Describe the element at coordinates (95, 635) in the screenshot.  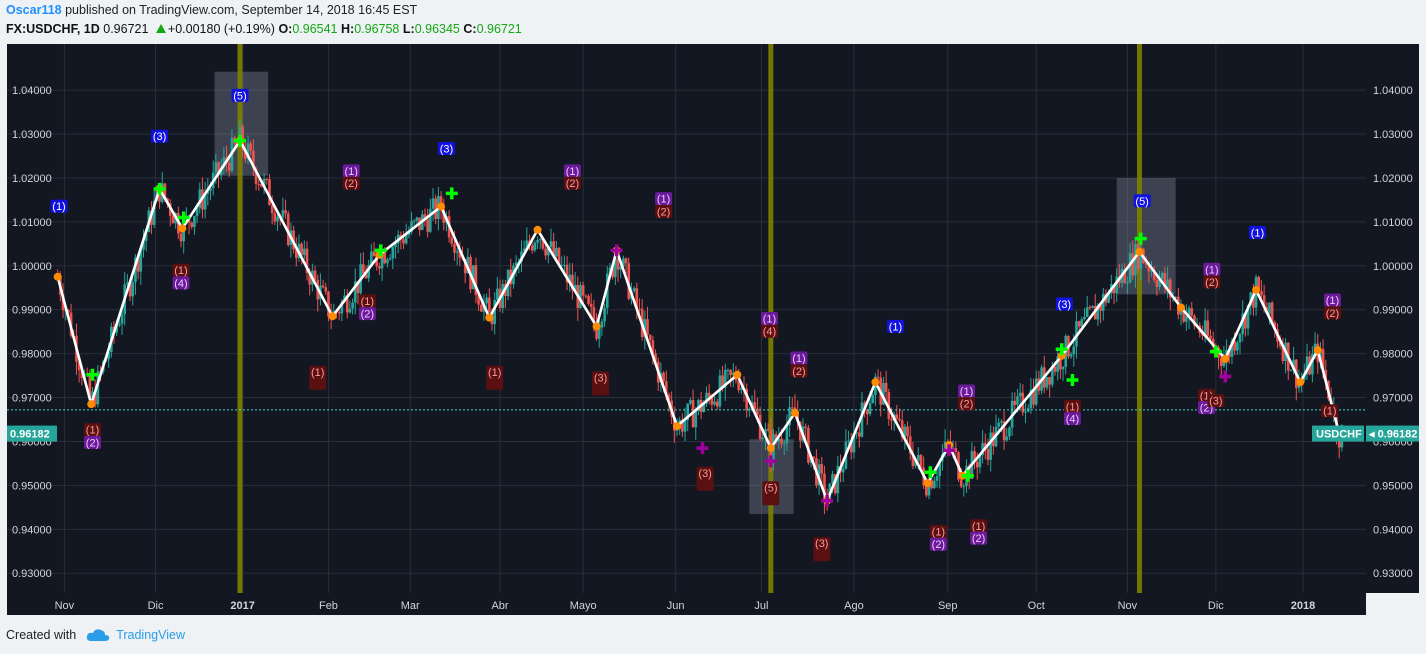
I see `footer: Created with TradingView` at that location.